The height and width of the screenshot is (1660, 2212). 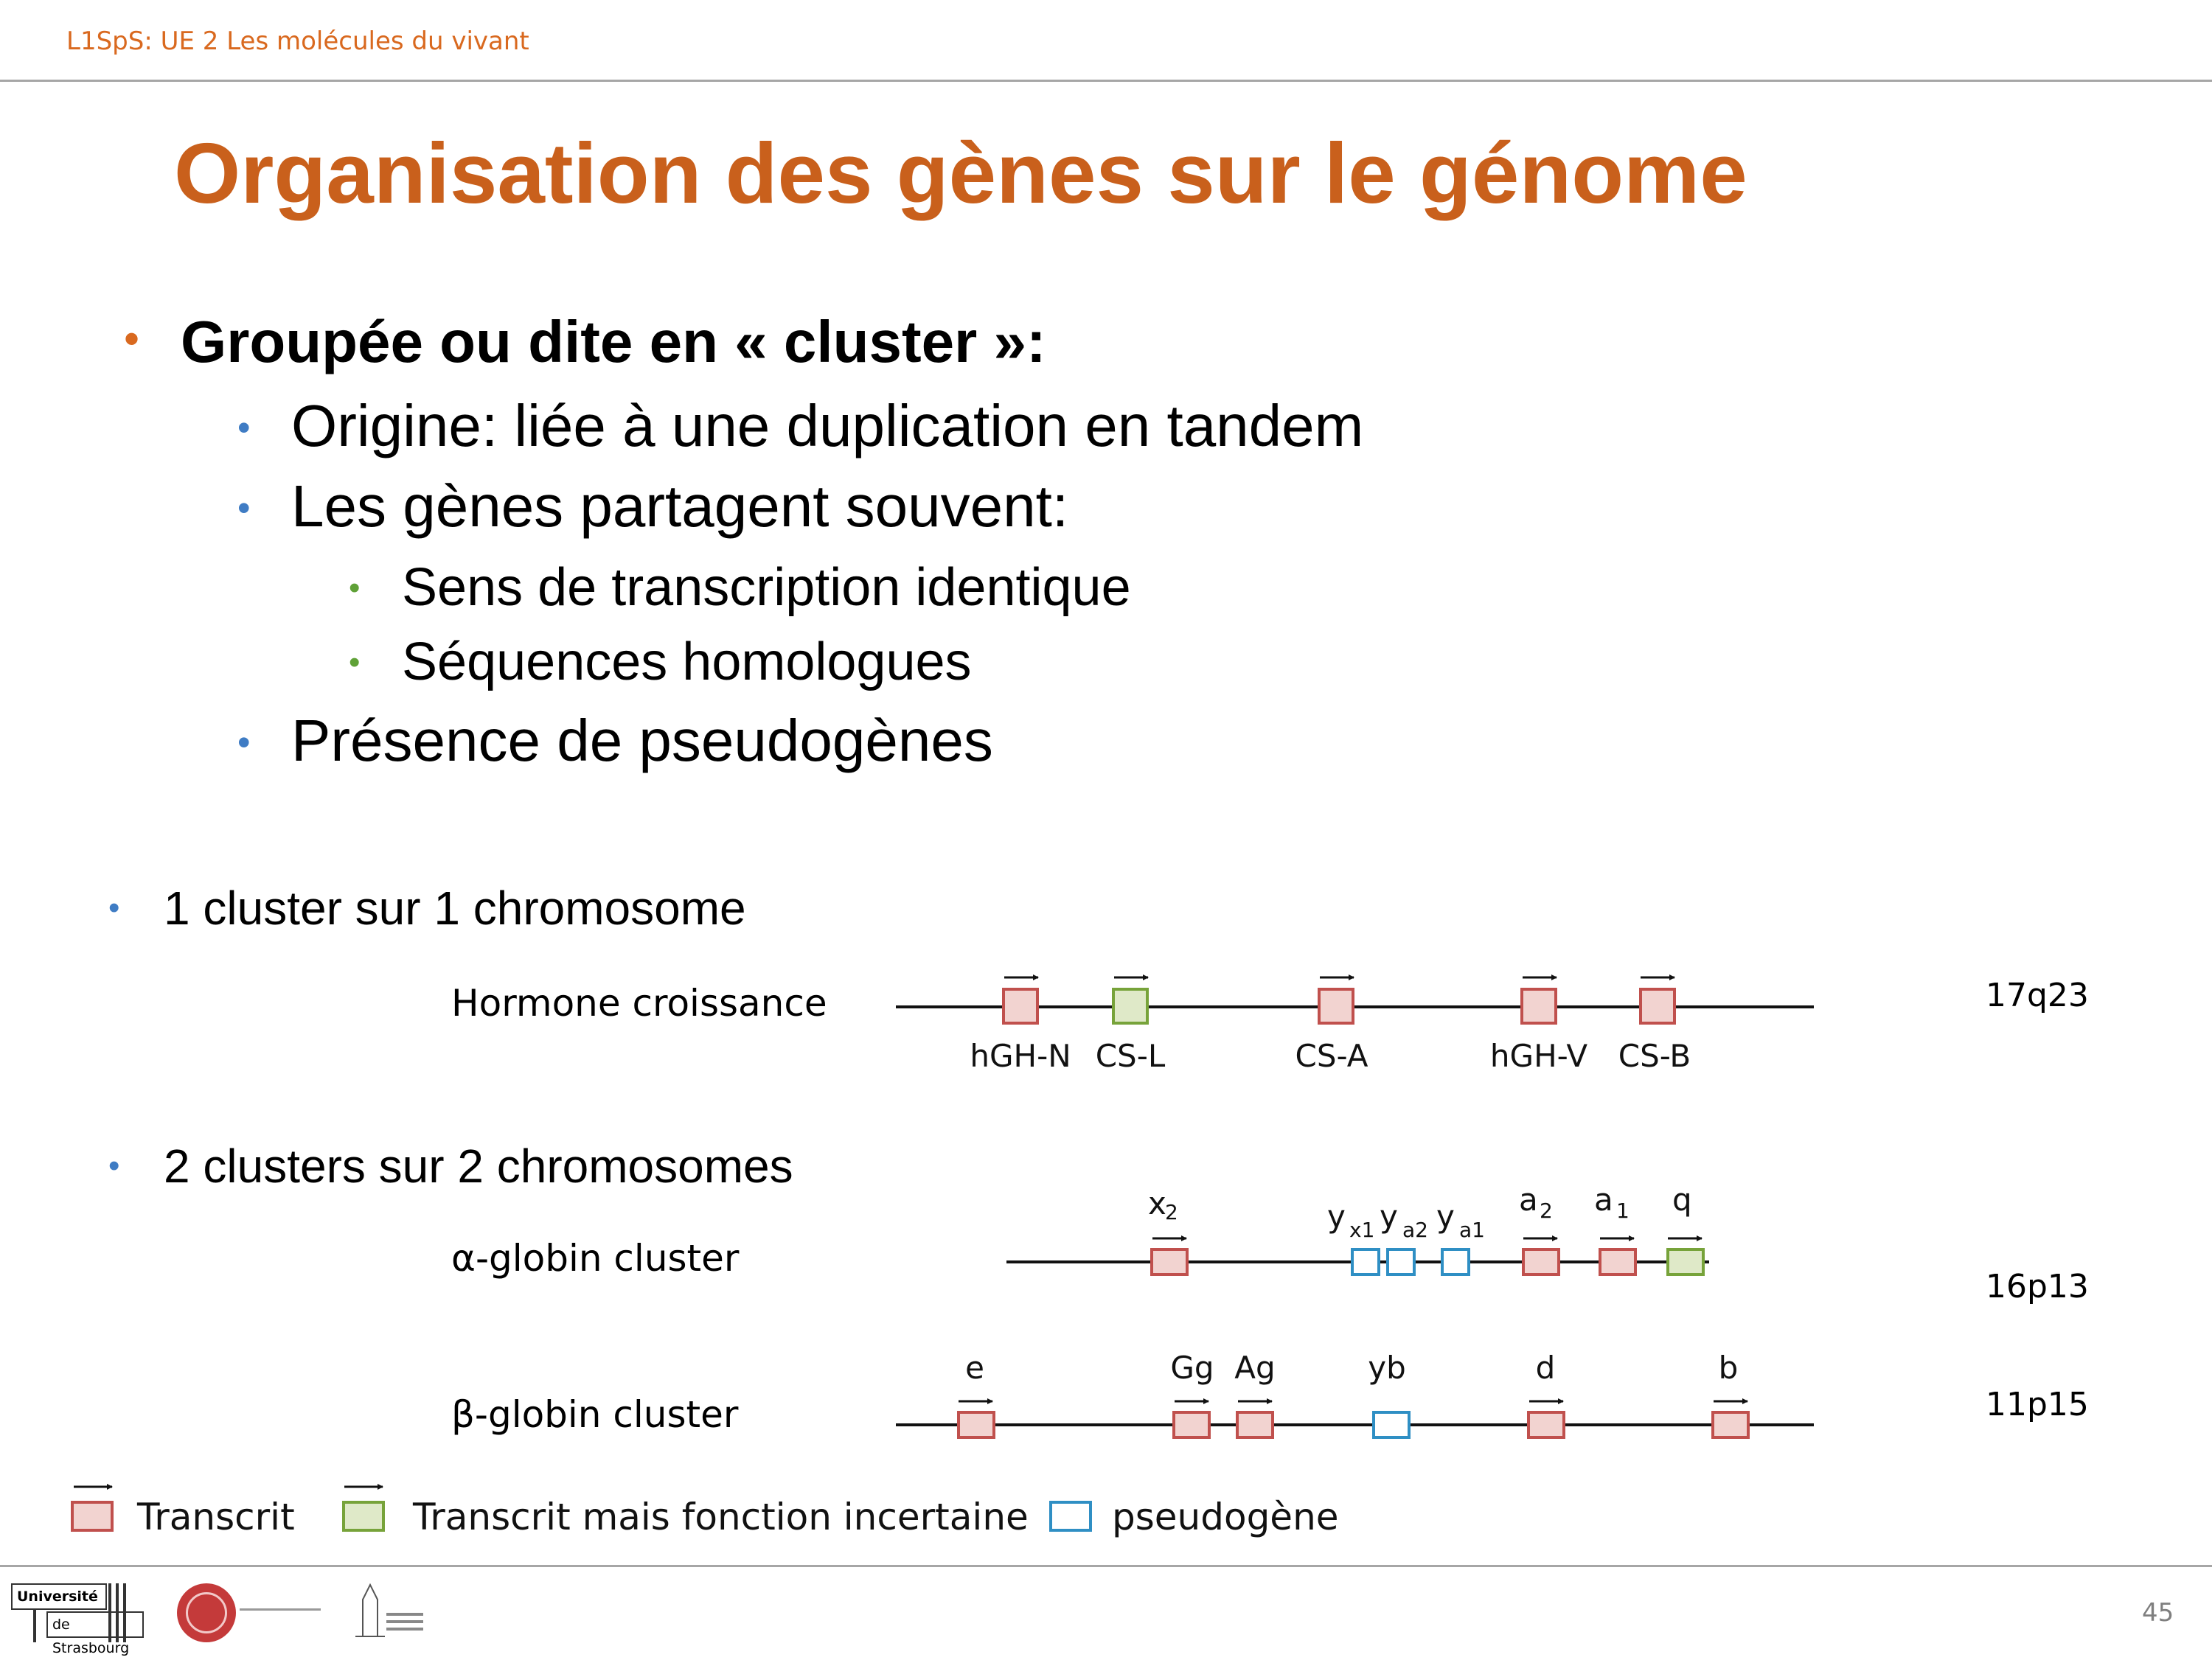 What do you see at coordinates (389, 1610) in the screenshot?
I see `hospitals-logo` at bounding box center [389, 1610].